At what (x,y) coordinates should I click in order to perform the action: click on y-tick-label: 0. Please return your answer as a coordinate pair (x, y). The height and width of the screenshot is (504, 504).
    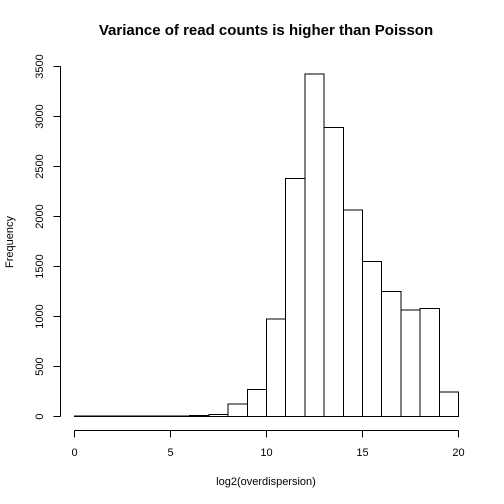
    Looking at the image, I should click on (40, 416).